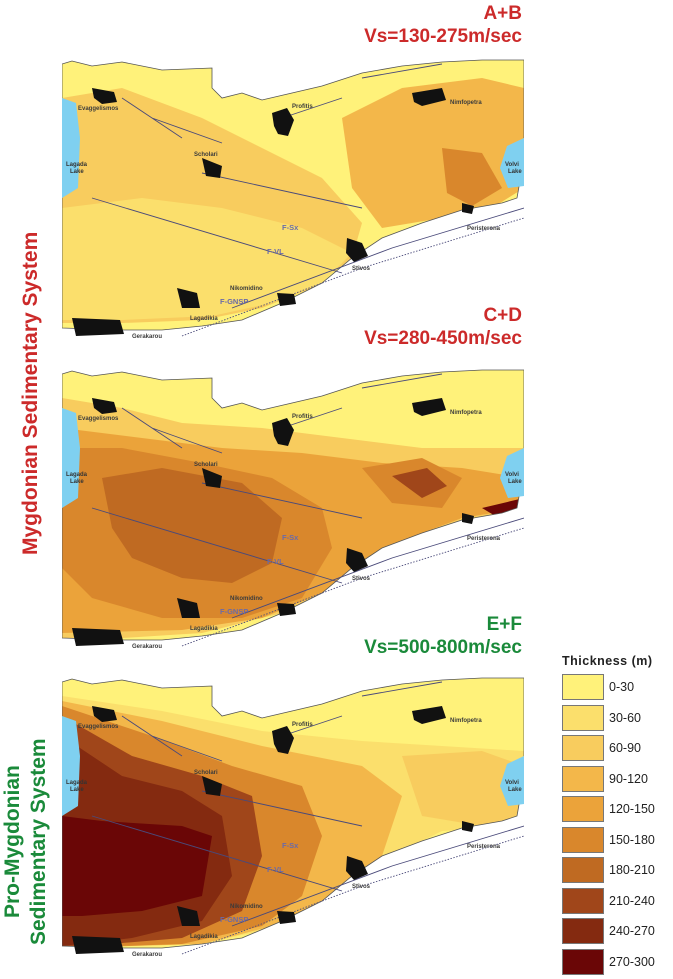 This screenshot has height=979, width=673. I want to click on legend-label: 240-270, so click(632, 931).